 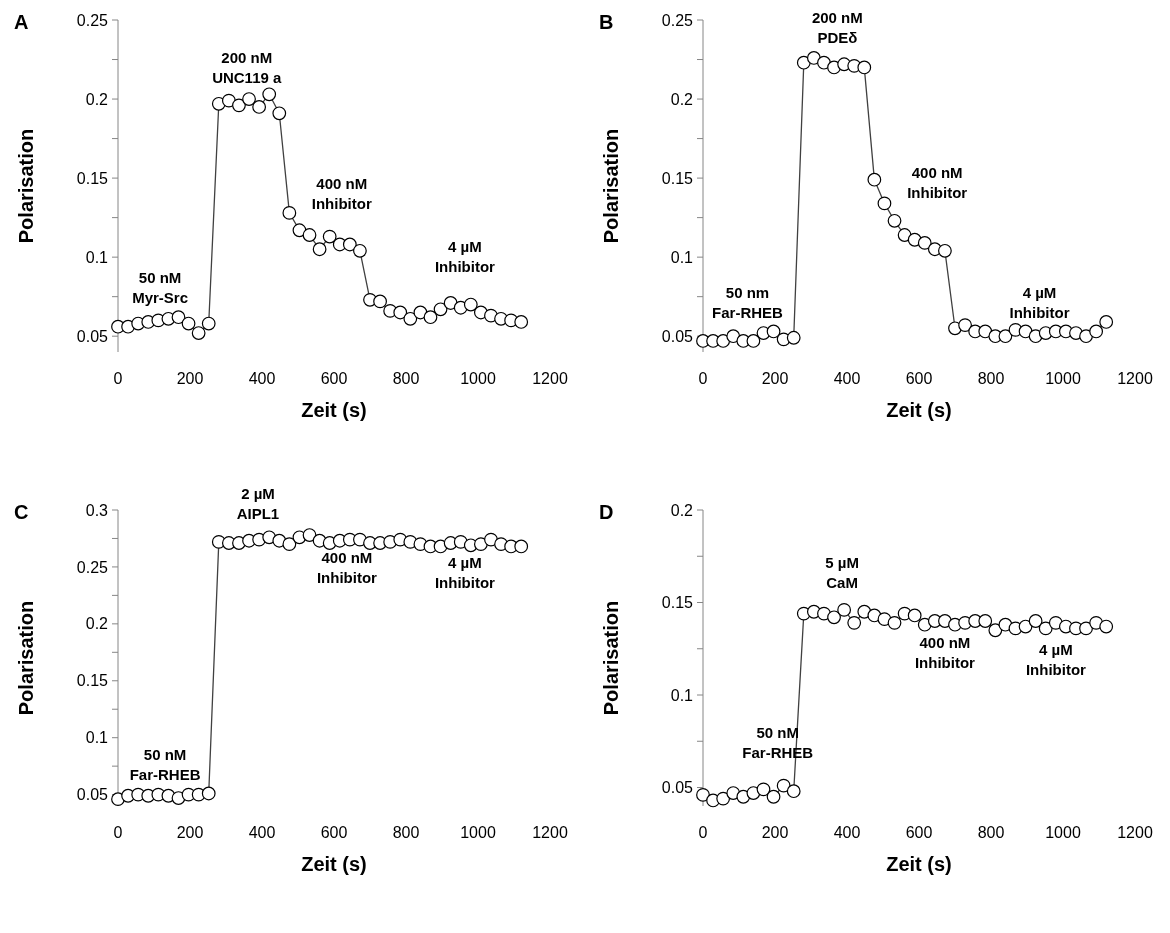 What do you see at coordinates (21, 22) in the screenshot?
I see `chart-title: A` at bounding box center [21, 22].